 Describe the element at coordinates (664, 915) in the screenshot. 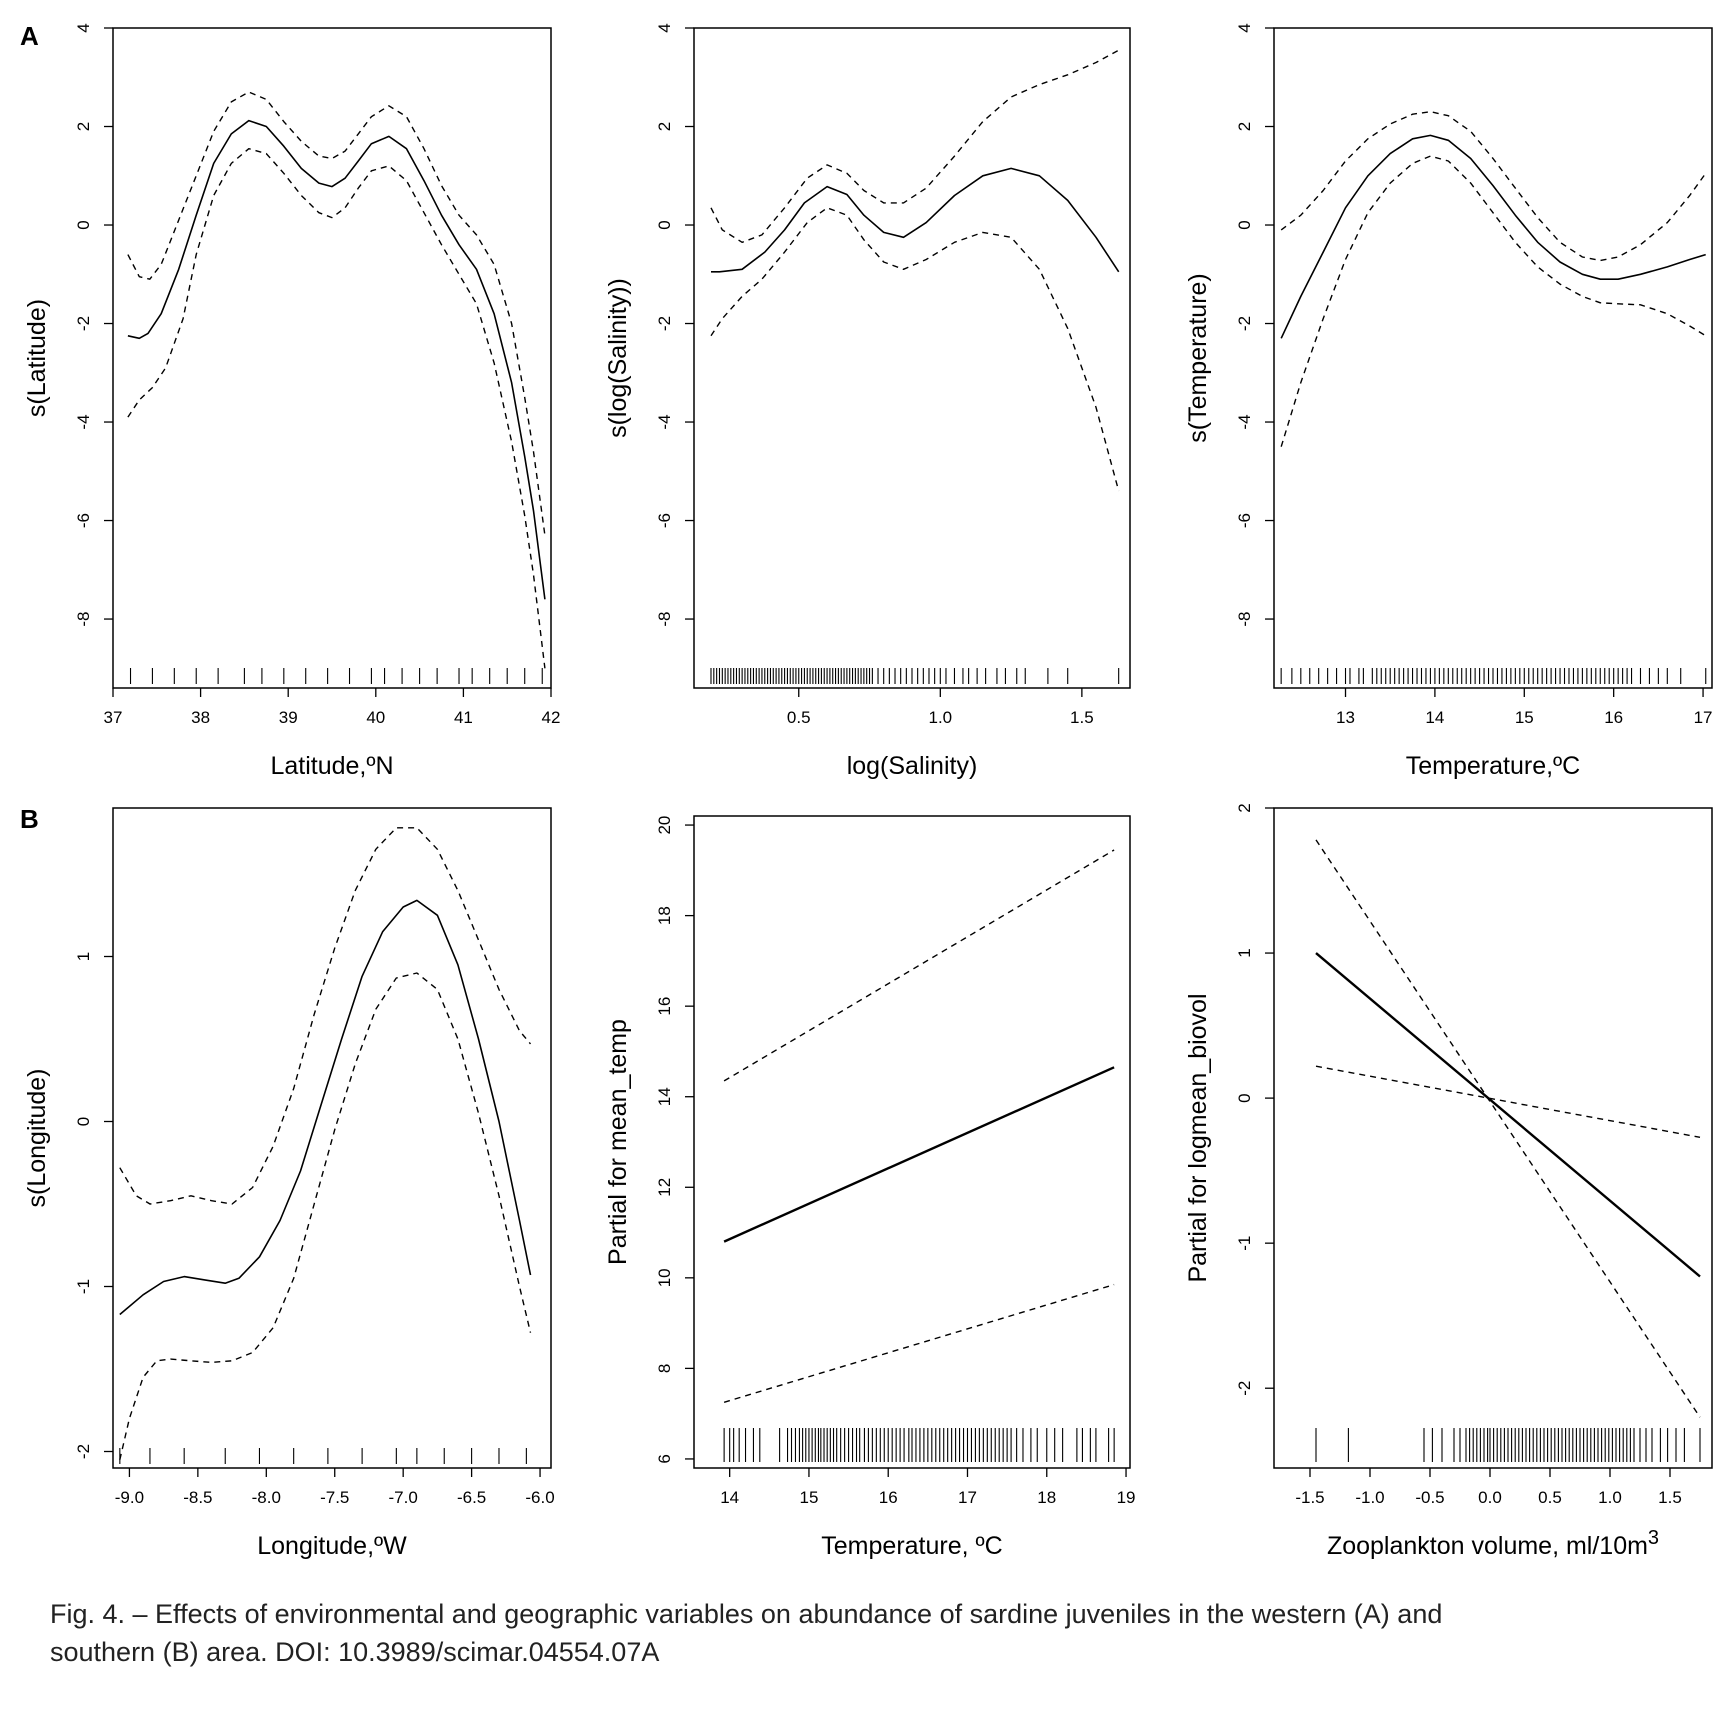

I see `y-tick-label: 18` at that location.